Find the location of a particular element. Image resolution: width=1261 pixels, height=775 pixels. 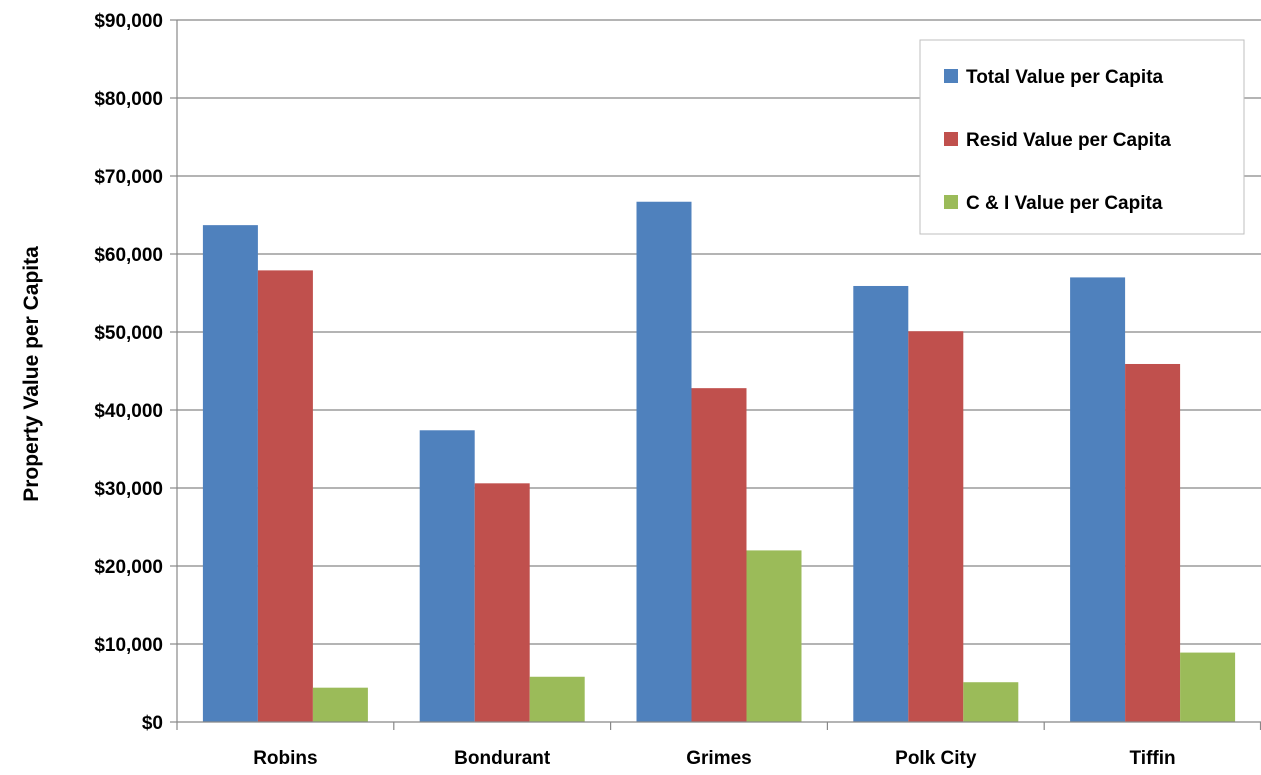

bar-c-i-value-per-capita-bondurant is located at coordinates (557, 699).